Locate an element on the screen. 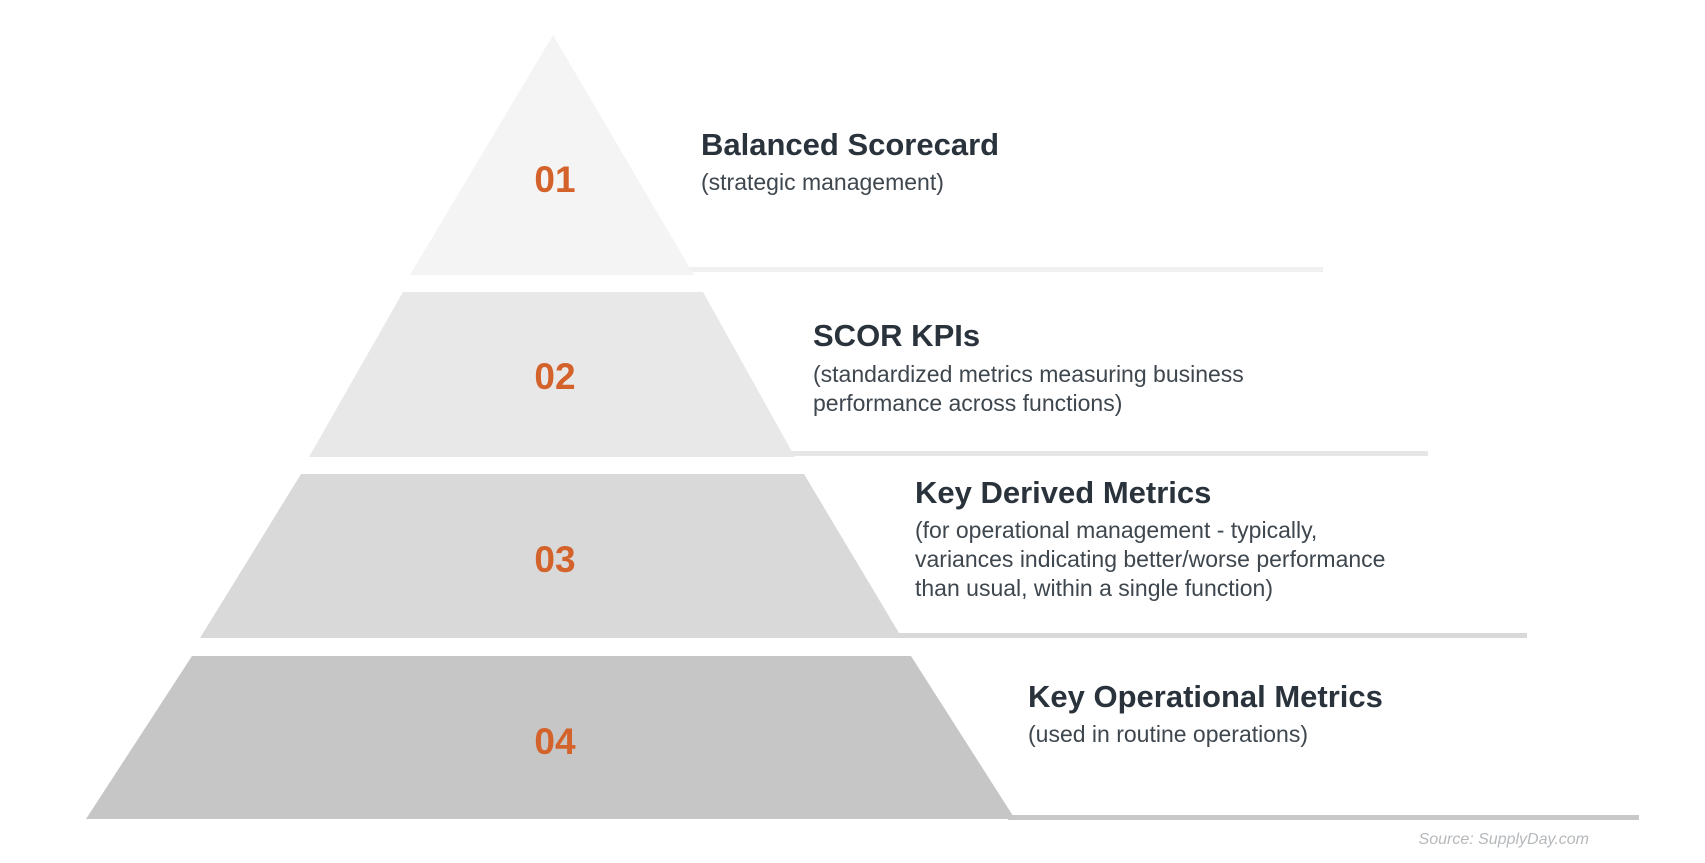  level-3-trapezoid is located at coordinates (551, 556).